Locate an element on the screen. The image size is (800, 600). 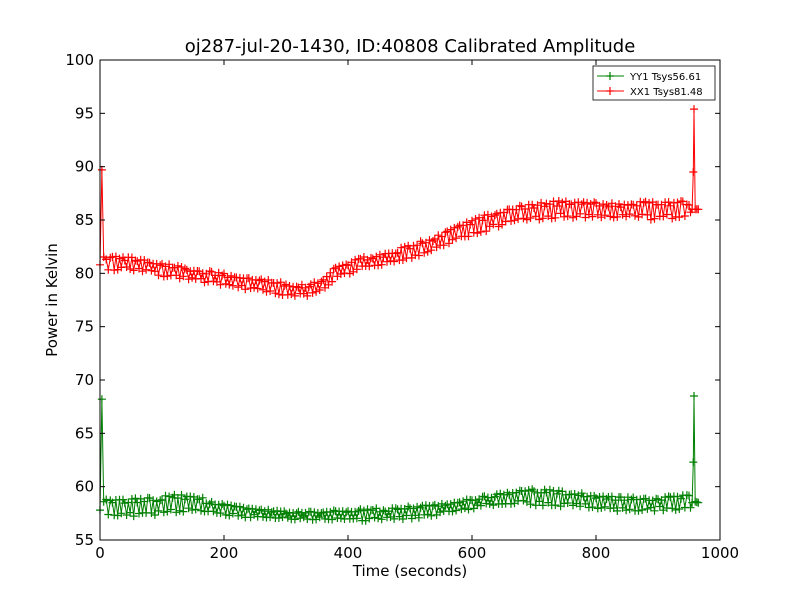
legend: YY1 Tsys56.61 XX1 Tsys81.48 is located at coordinates (654, 83).